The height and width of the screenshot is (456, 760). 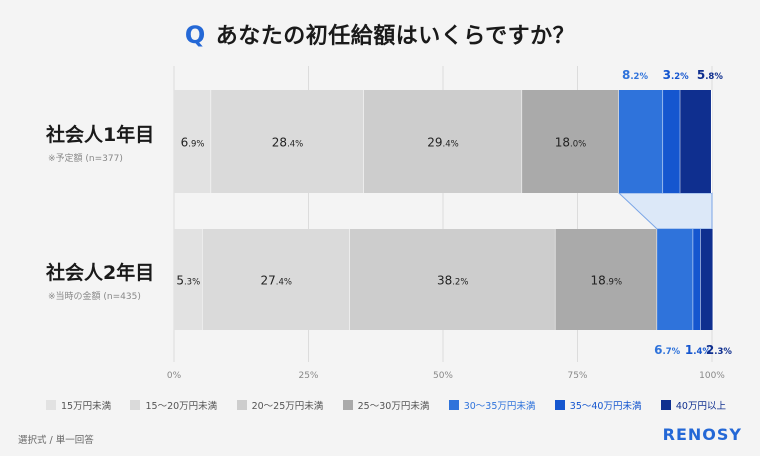 I want to click on x-tick-label: 25%, so click(x=308, y=376).